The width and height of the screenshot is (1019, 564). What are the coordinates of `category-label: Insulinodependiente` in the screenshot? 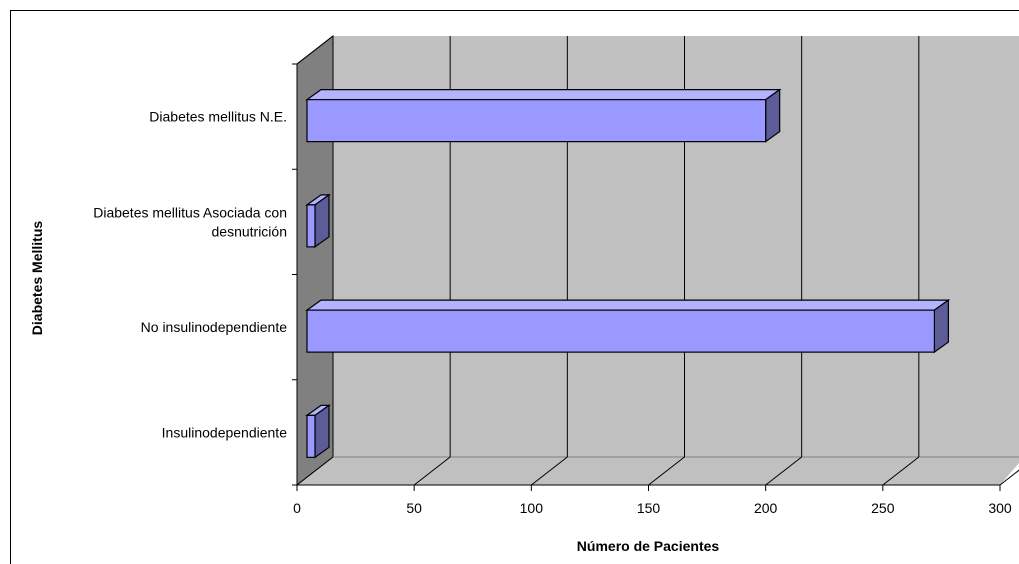 It's located at (225, 432).